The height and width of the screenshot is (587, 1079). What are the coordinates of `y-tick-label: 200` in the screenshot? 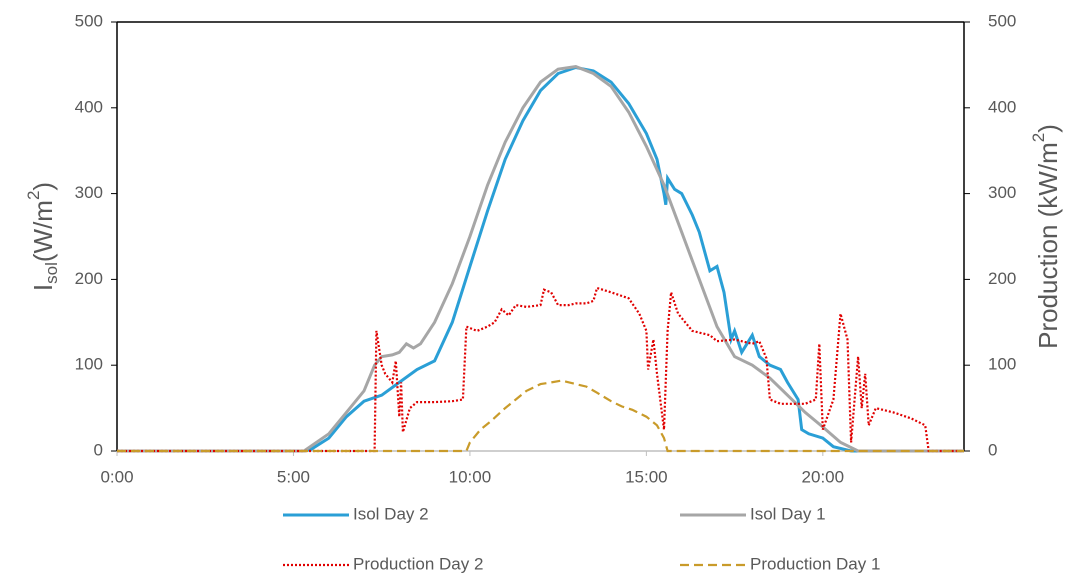 It's located at (89, 278).